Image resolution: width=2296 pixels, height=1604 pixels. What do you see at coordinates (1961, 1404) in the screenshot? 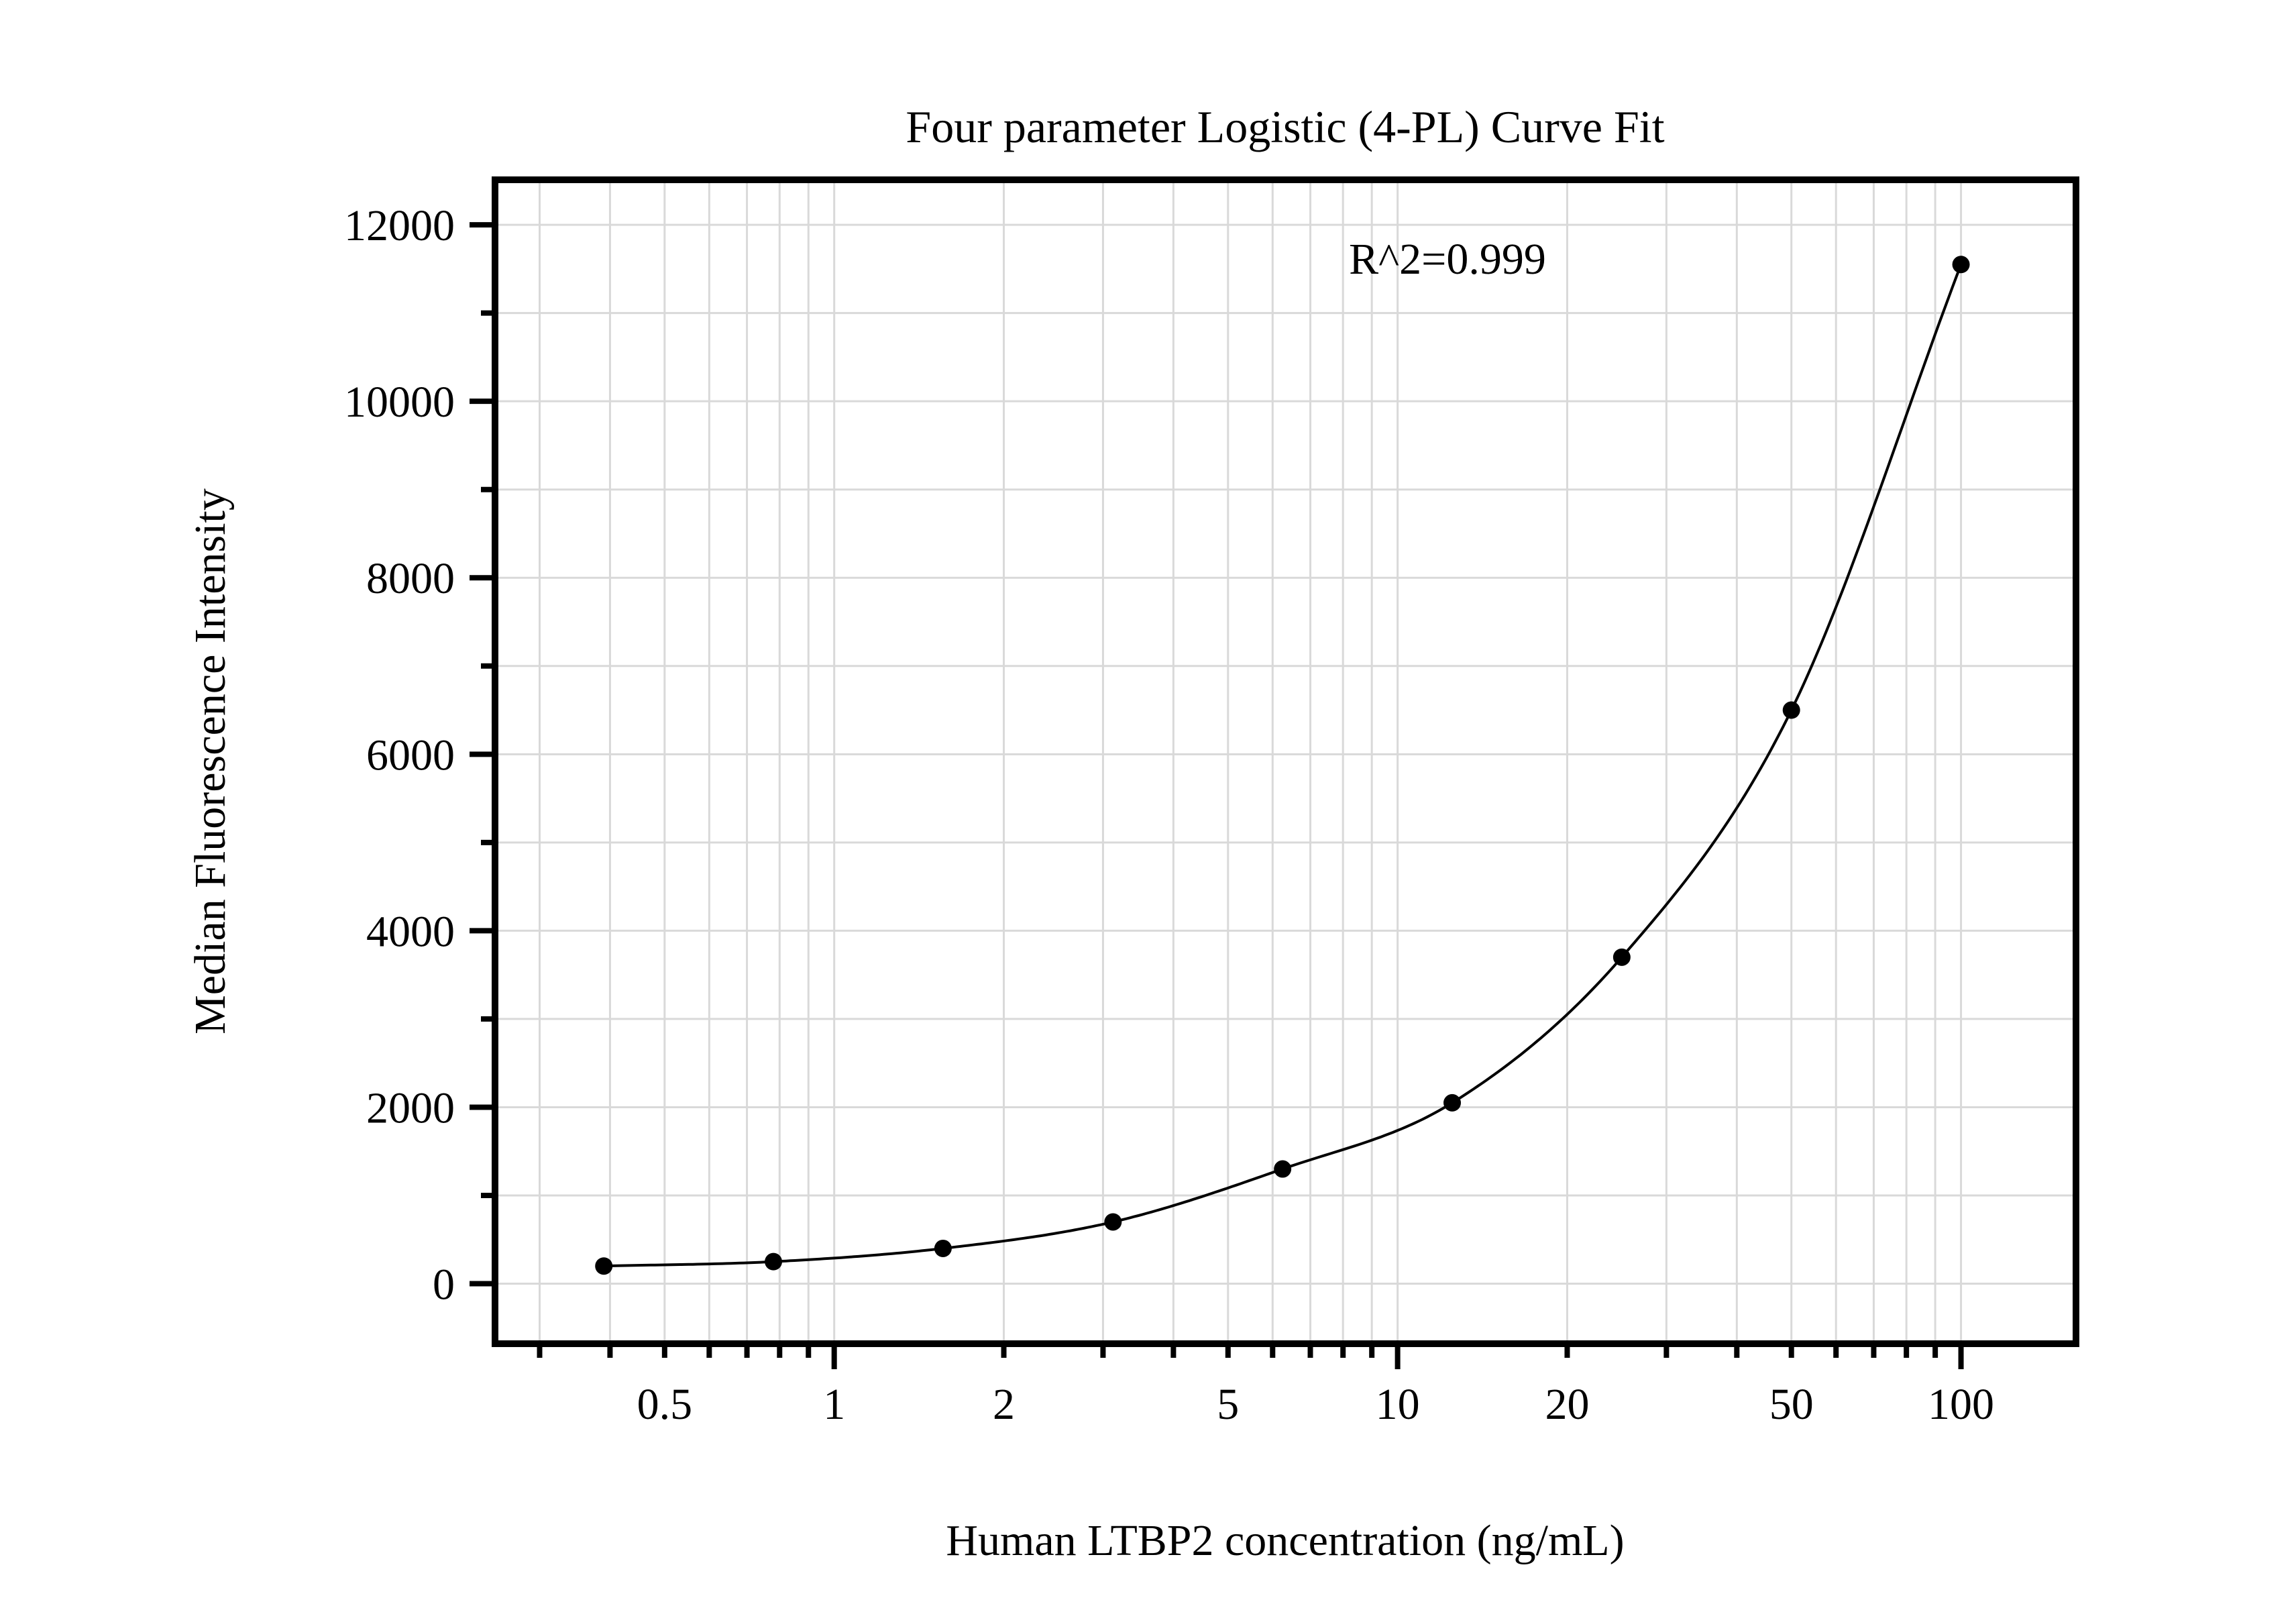
I see `x-tick-label: 100` at bounding box center [1961, 1404].